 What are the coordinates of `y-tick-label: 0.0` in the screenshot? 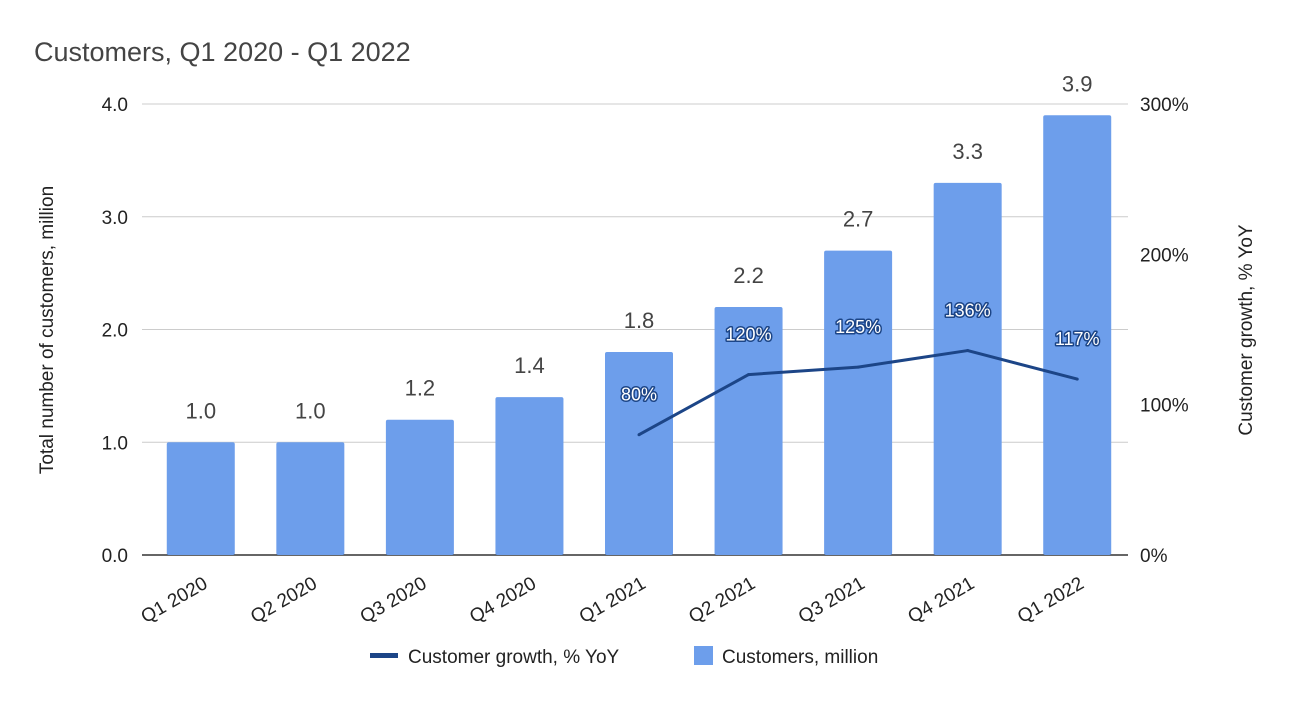 It's located at (115, 556).